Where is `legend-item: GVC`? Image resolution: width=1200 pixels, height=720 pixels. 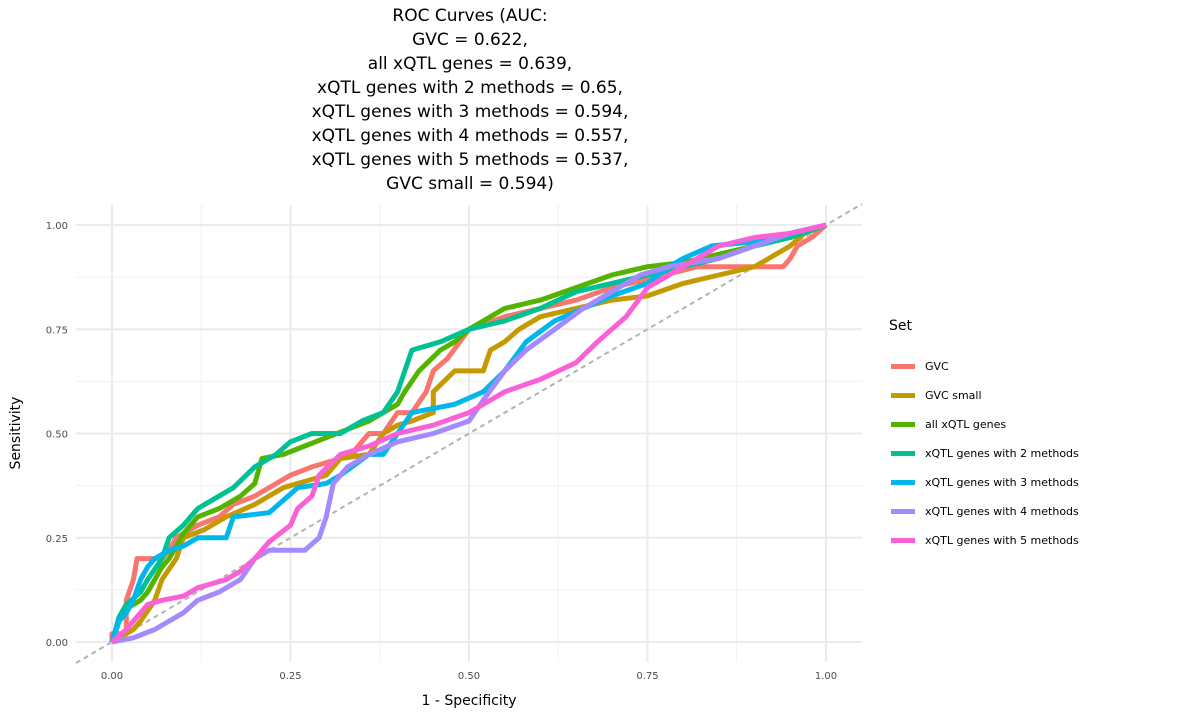
legend-item: GVC is located at coordinates (984, 366).